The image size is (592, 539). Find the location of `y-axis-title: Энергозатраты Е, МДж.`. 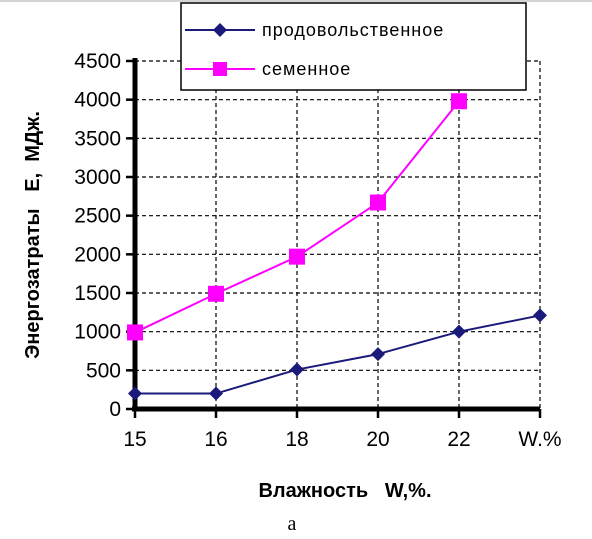

y-axis-title: Энергозатраты Е, МДж. is located at coordinates (33, 235).